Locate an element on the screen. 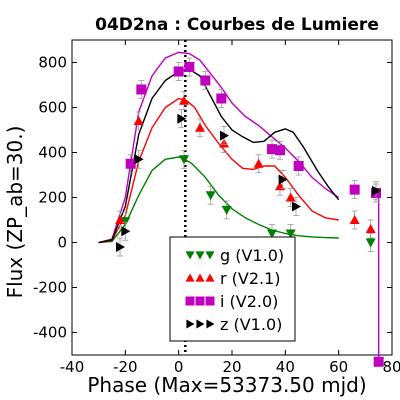  y-tick-label: -200 is located at coordinates (50, 288).